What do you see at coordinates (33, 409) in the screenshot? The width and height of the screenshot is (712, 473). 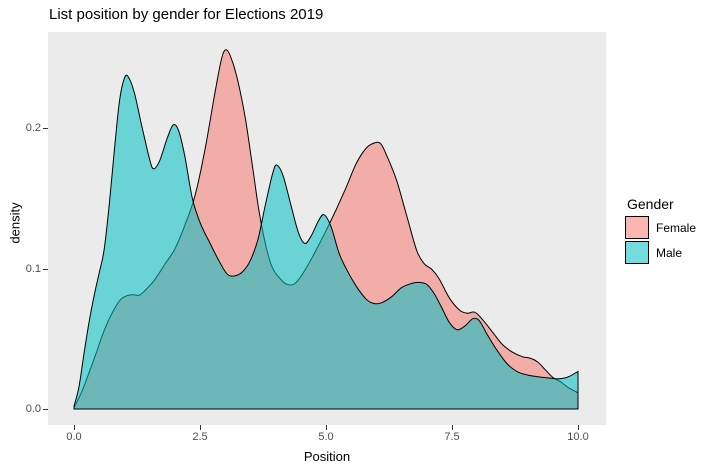 I see `y-tick-label: 0.0` at bounding box center [33, 409].